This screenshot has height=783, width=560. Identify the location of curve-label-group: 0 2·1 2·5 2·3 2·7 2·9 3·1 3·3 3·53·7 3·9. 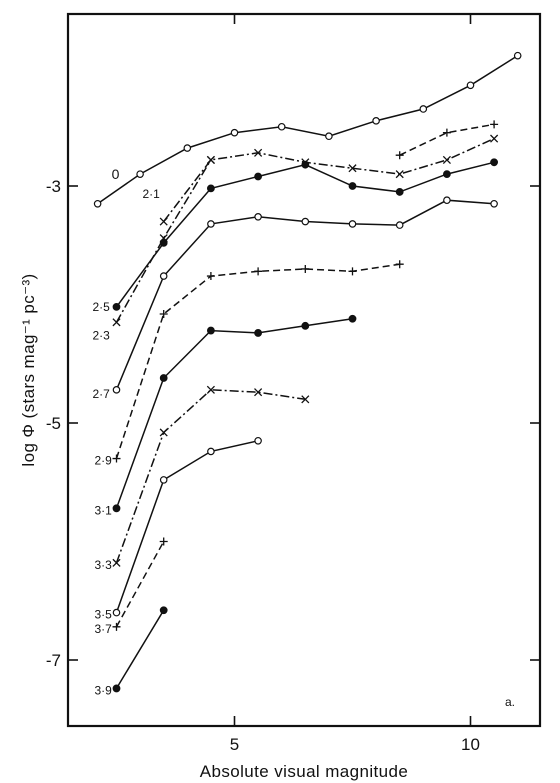
(127, 432).